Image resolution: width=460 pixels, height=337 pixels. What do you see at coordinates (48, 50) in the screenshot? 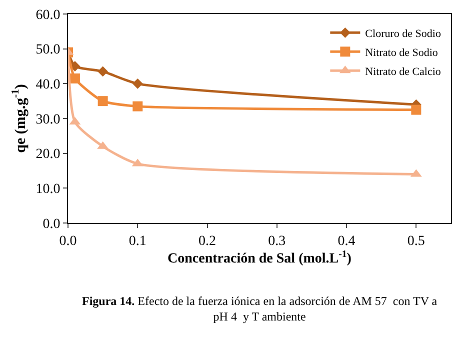
I see `y-tick-label: 50.0` at bounding box center [48, 50].